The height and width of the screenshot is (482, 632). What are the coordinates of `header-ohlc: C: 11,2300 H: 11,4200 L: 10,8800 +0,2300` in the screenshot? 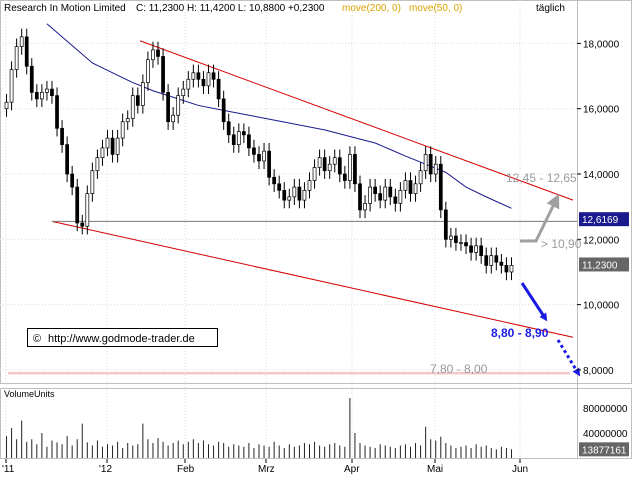 It's located at (230, 8).